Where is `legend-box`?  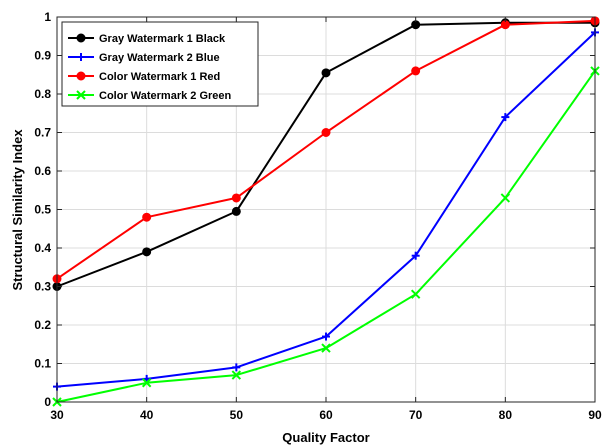
legend-box is located at coordinates (160, 64).